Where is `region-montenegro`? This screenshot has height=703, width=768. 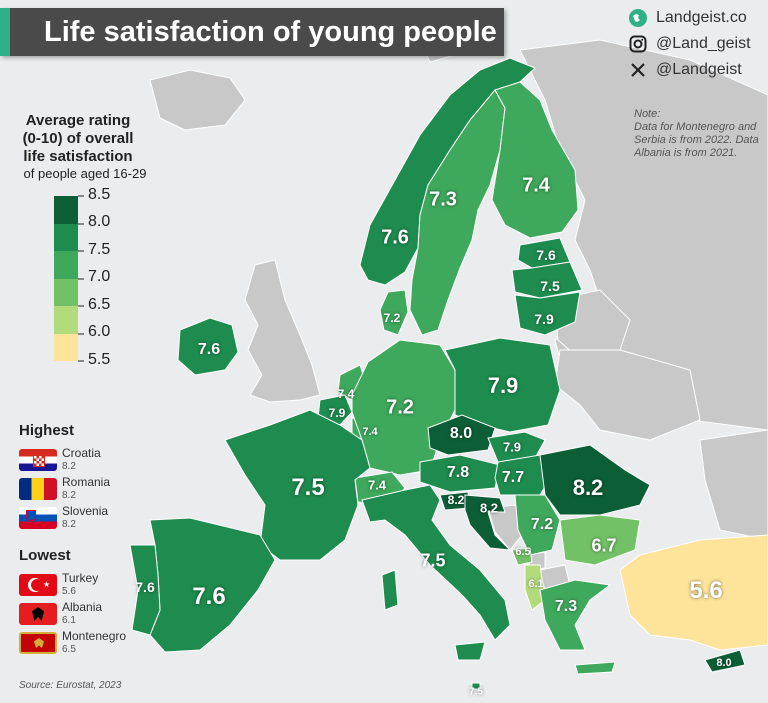 region-montenegro is located at coordinates (522, 556).